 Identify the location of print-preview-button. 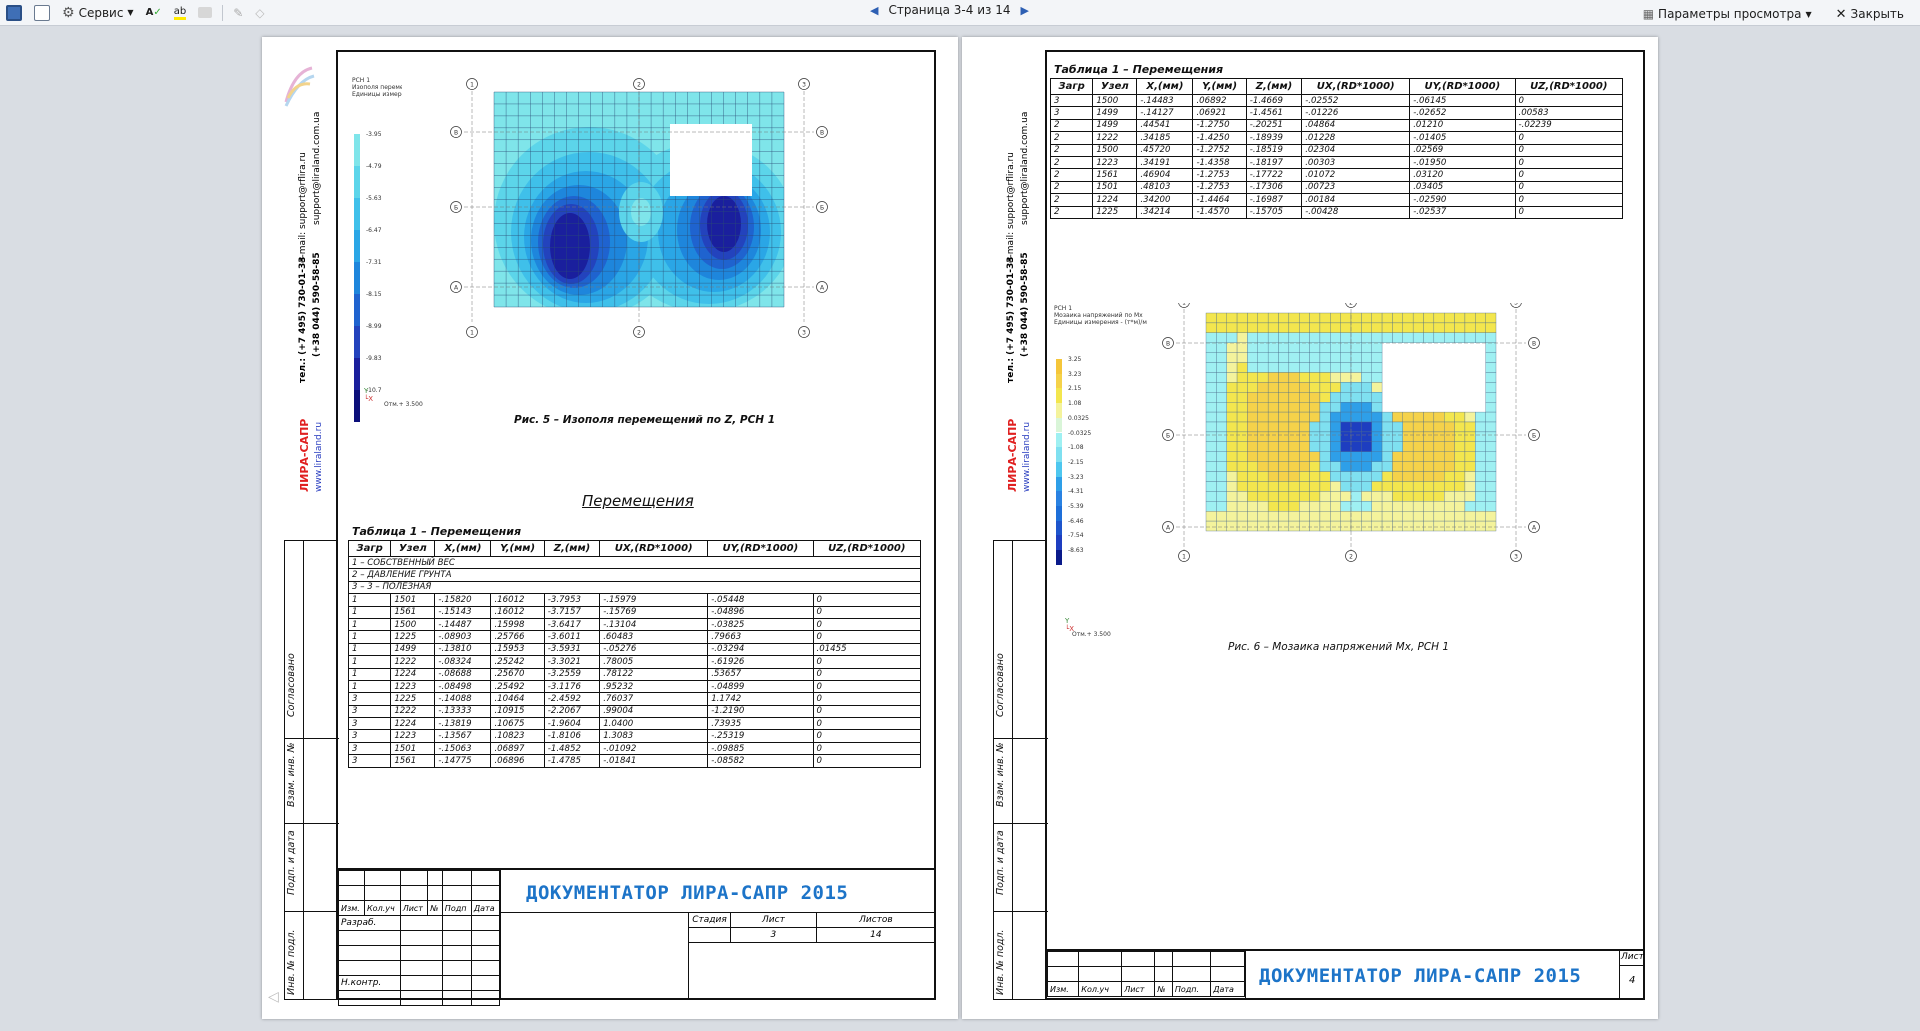
(42, 13).